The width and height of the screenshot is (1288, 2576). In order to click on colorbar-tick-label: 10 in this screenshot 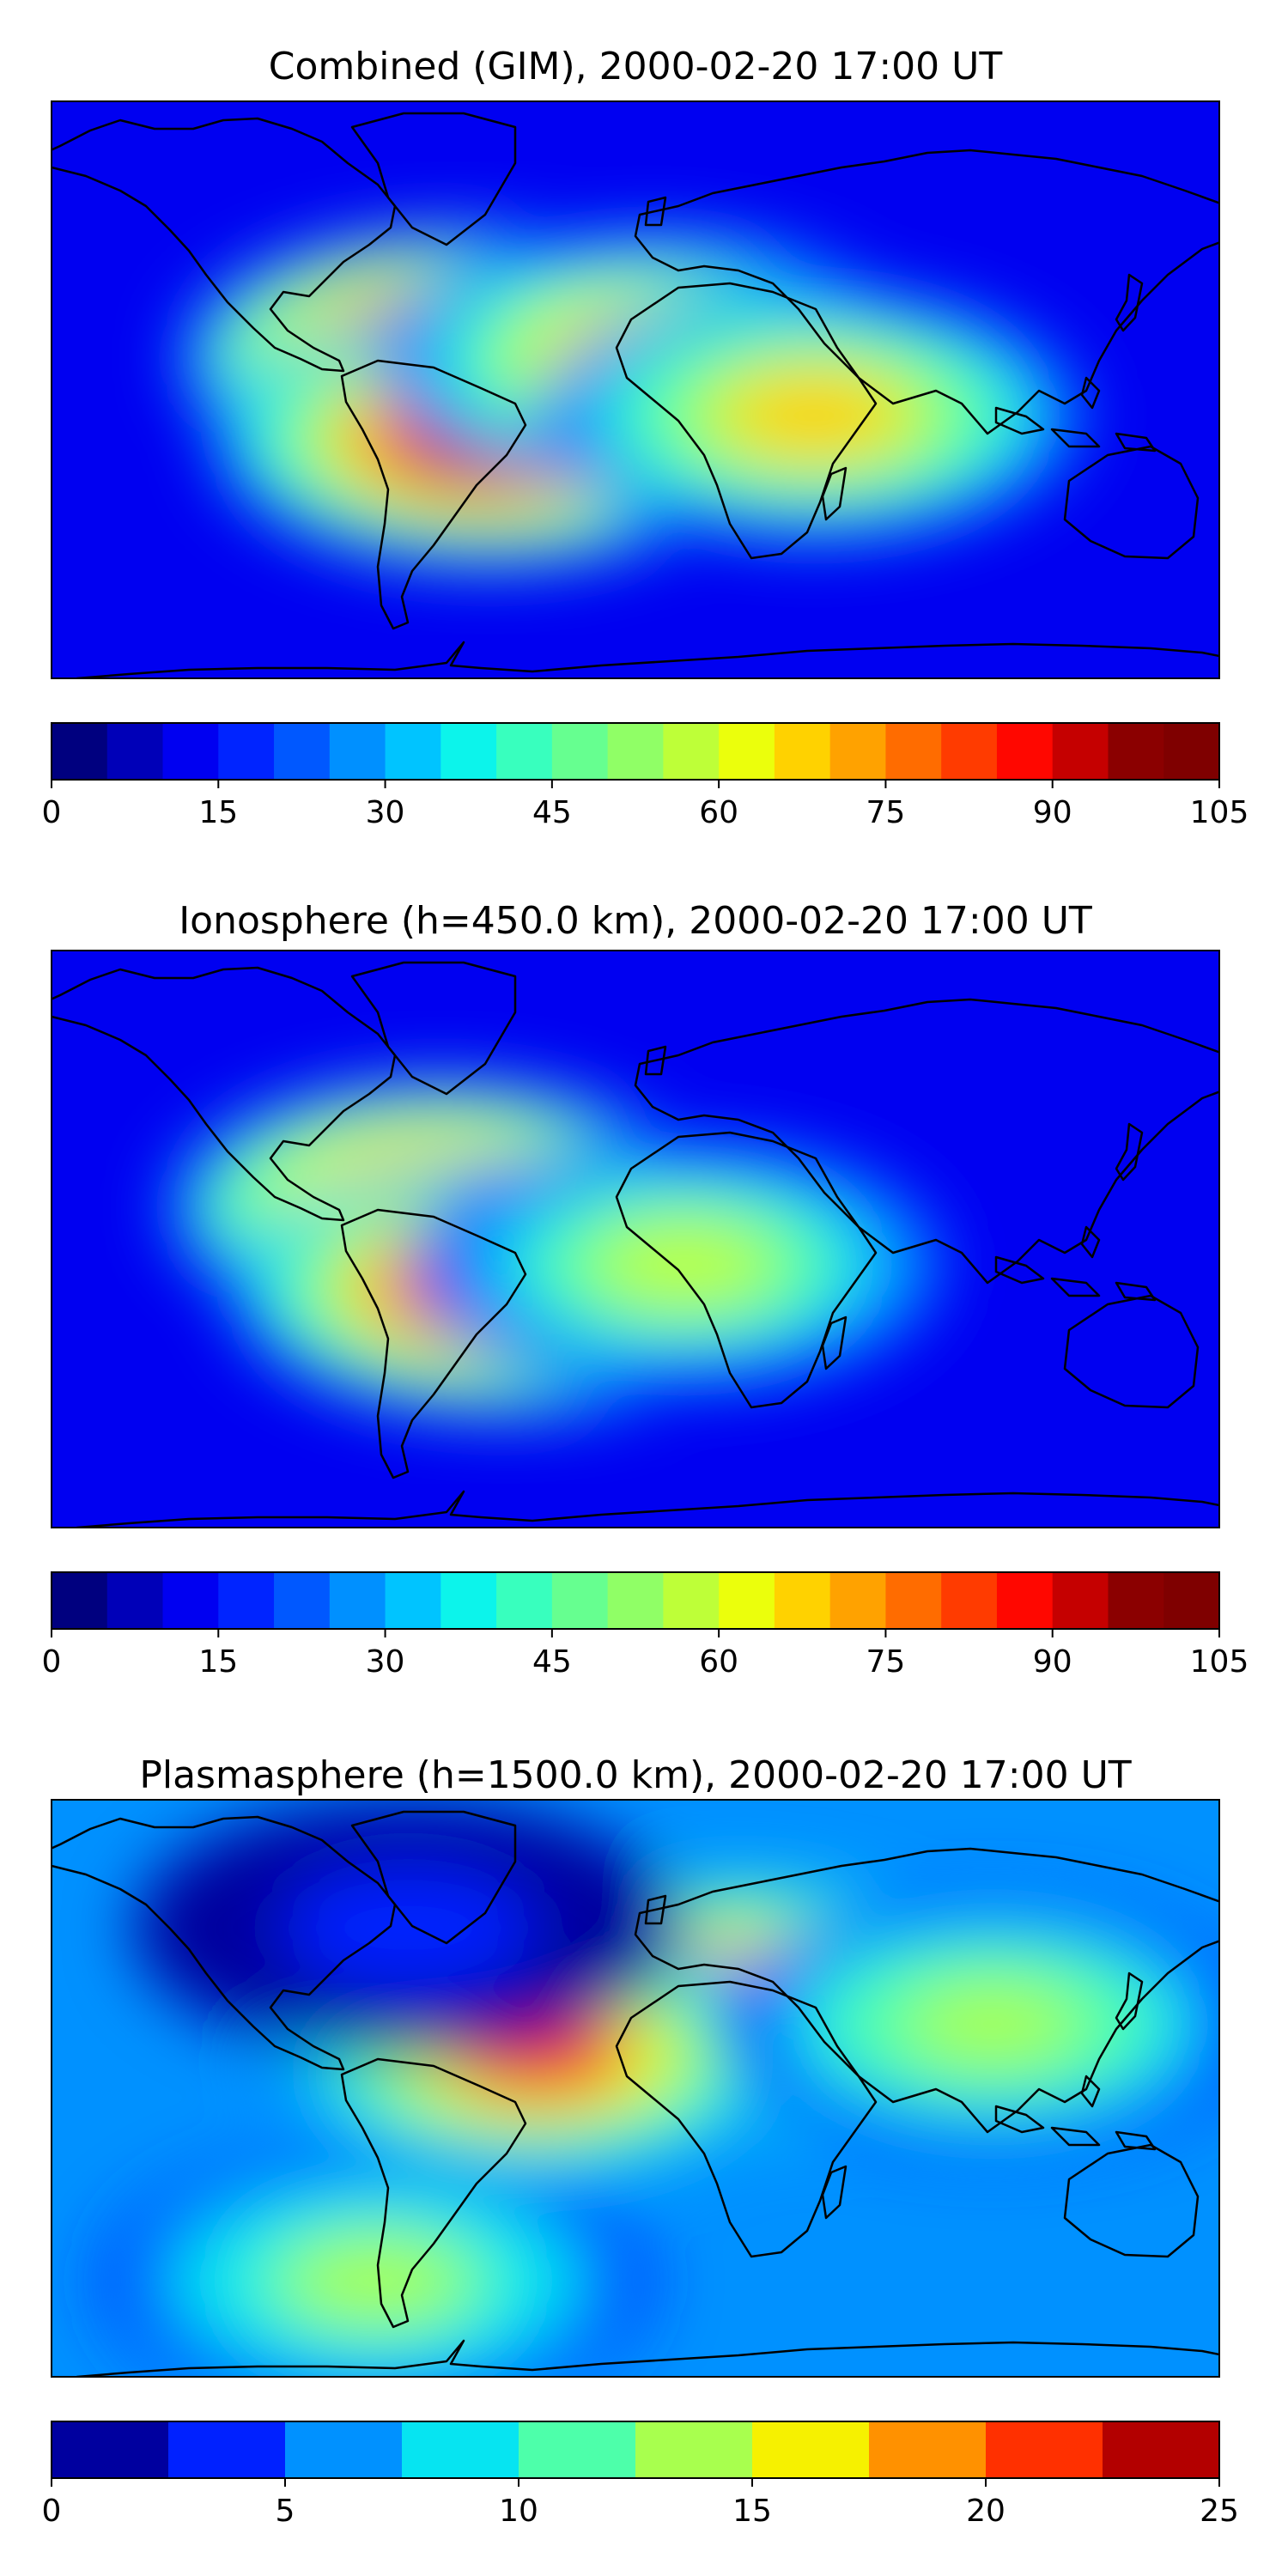, I will do `click(519, 2511)`.